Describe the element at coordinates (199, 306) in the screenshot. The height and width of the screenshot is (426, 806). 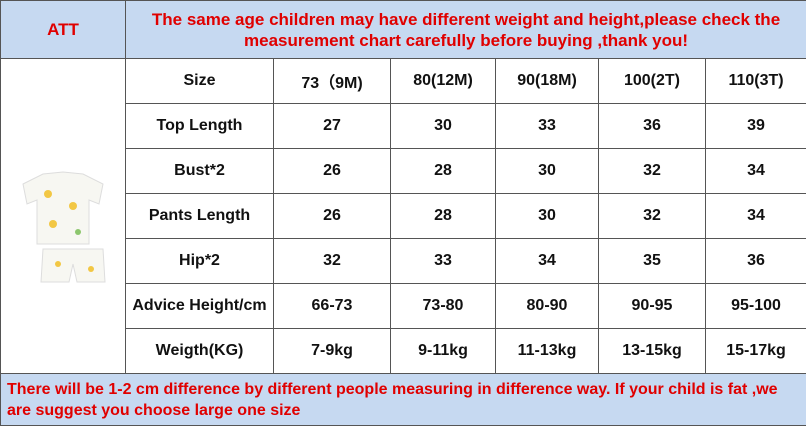
I see `measure-label: Advice Height/cm` at that location.